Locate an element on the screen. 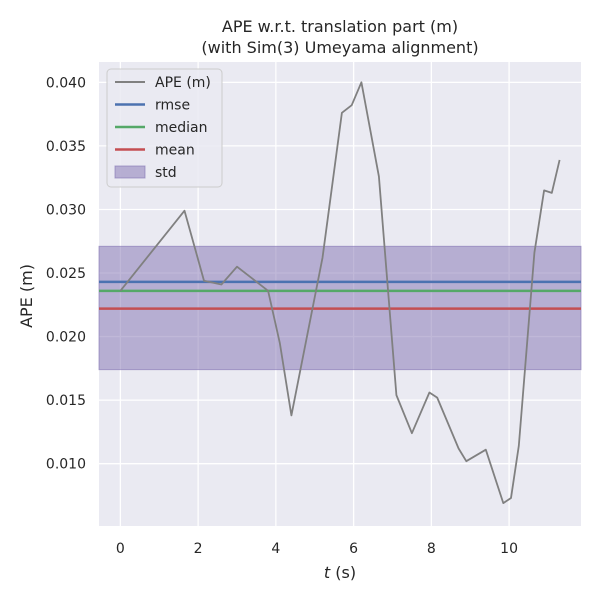  x-axis-label: t (s) is located at coordinates (340, 572).